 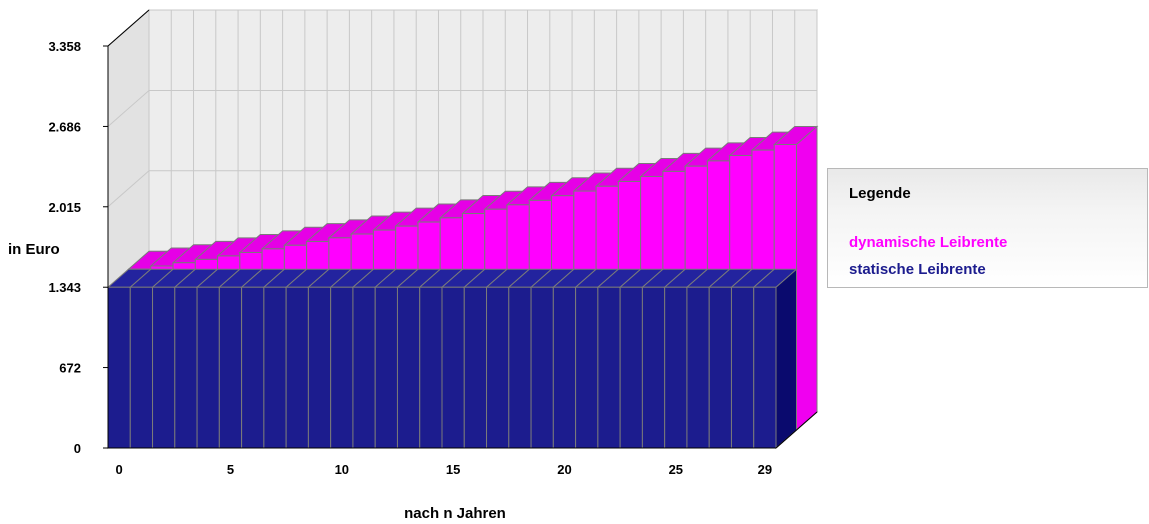 I want to click on bar-static-19-front, so click(x=542, y=367).